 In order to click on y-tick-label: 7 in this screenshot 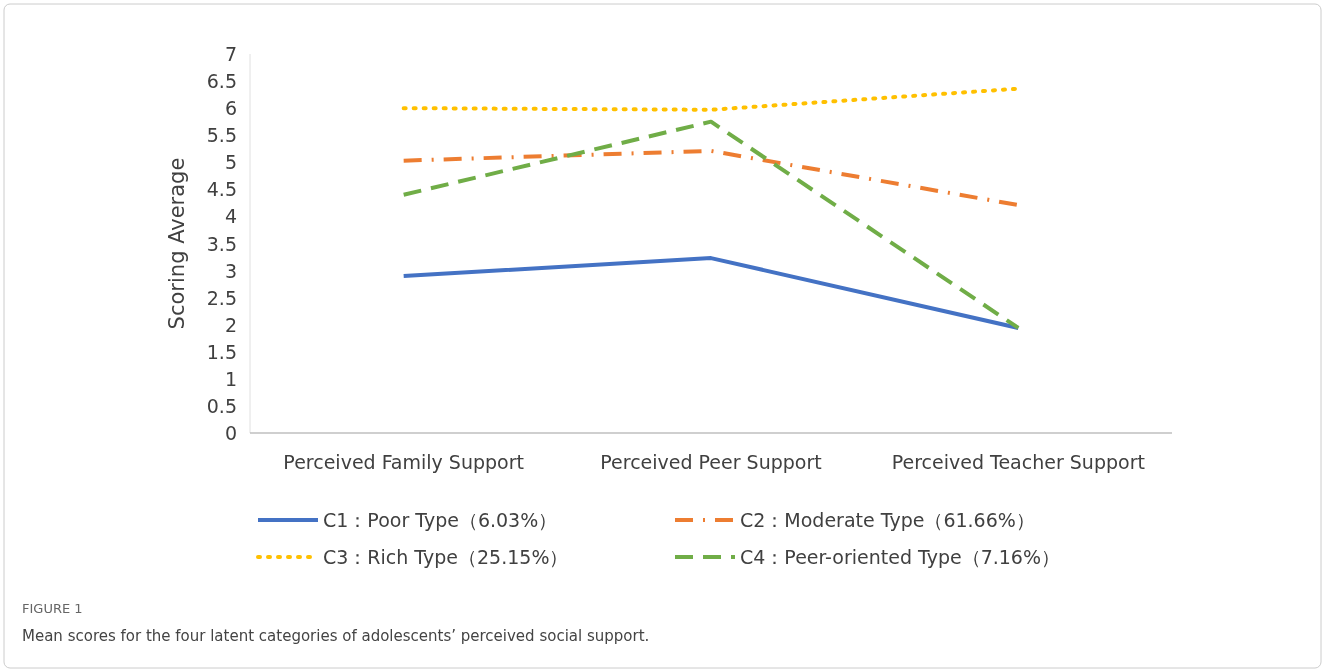, I will do `click(230, 54)`.